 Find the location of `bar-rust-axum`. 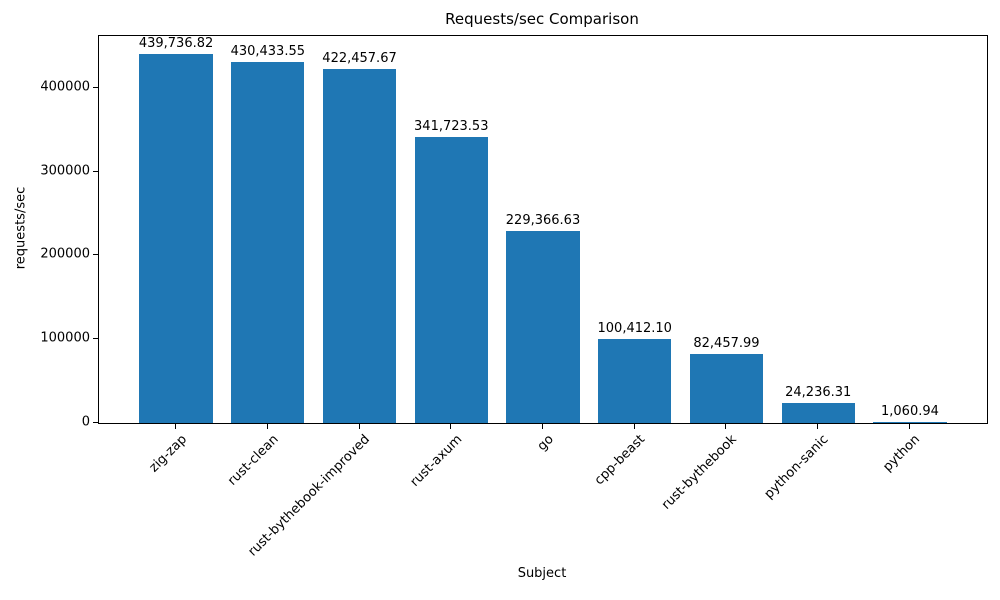

bar-rust-axum is located at coordinates (451, 279).